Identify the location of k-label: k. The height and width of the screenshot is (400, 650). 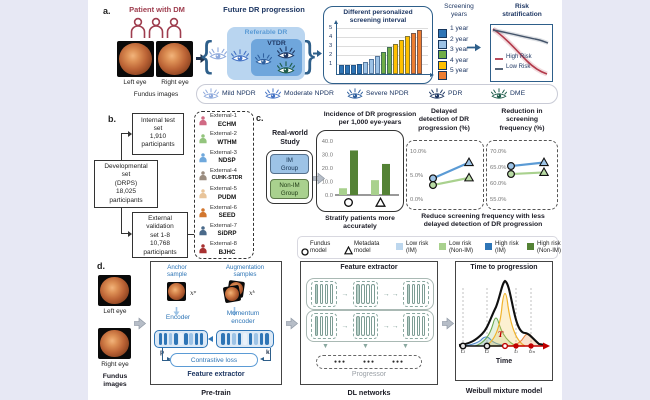
(268, 352).